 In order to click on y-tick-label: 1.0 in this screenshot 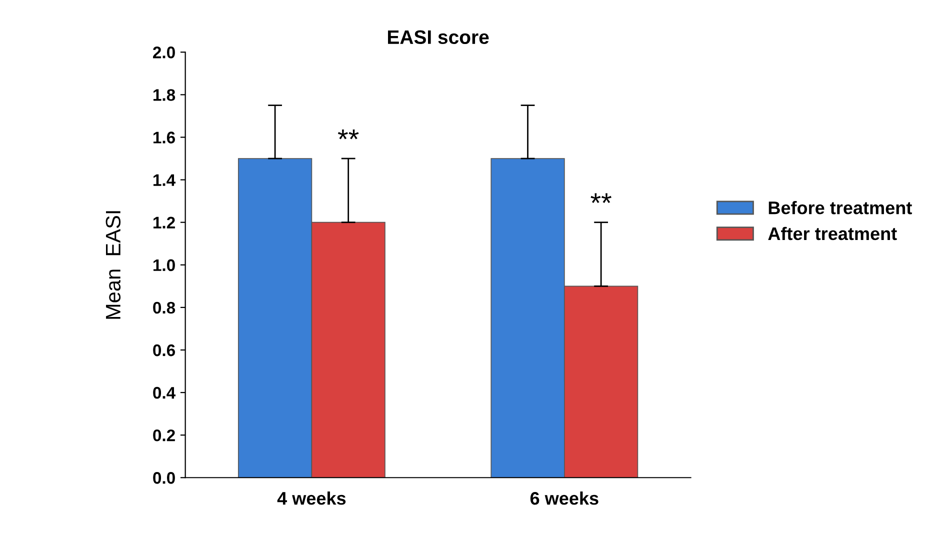, I will do `click(164, 265)`.